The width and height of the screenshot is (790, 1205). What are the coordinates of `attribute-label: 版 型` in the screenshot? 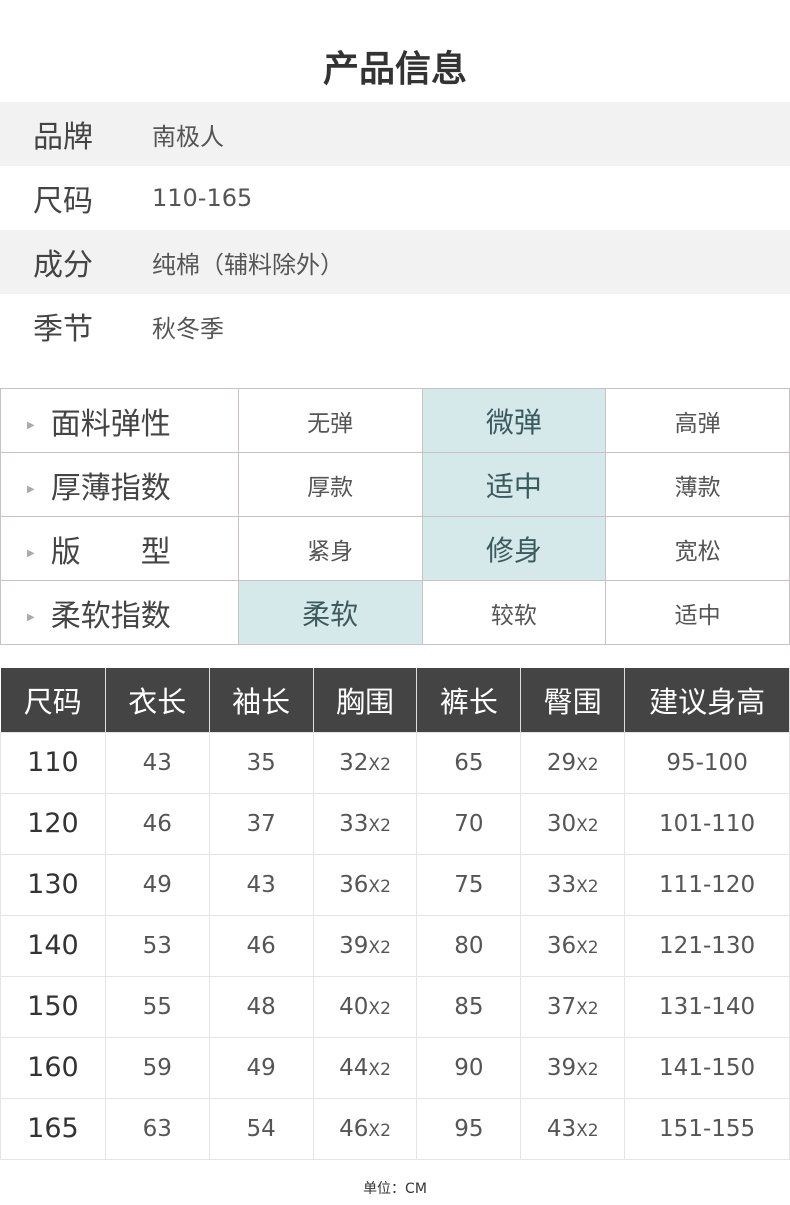 It's located at (110, 552).